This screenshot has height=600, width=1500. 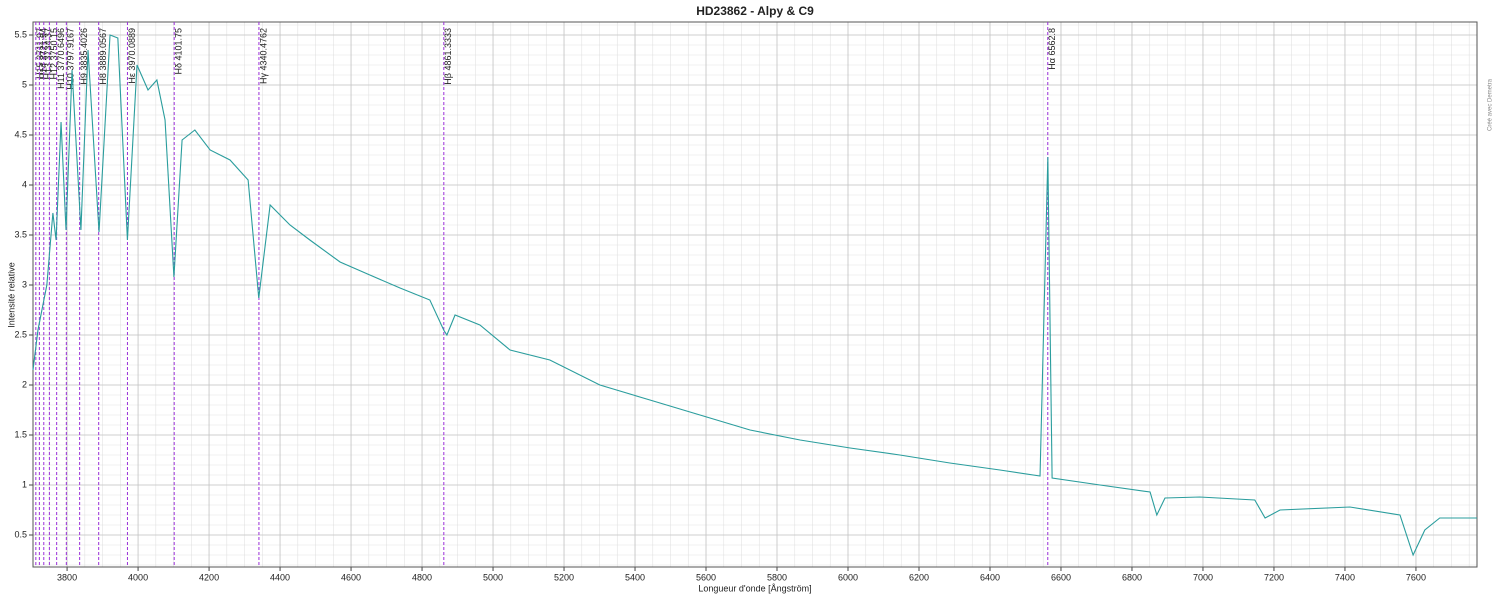 What do you see at coordinates (48, 54) in the screenshot?
I see `annotation-label: H13 3734.37` at bounding box center [48, 54].